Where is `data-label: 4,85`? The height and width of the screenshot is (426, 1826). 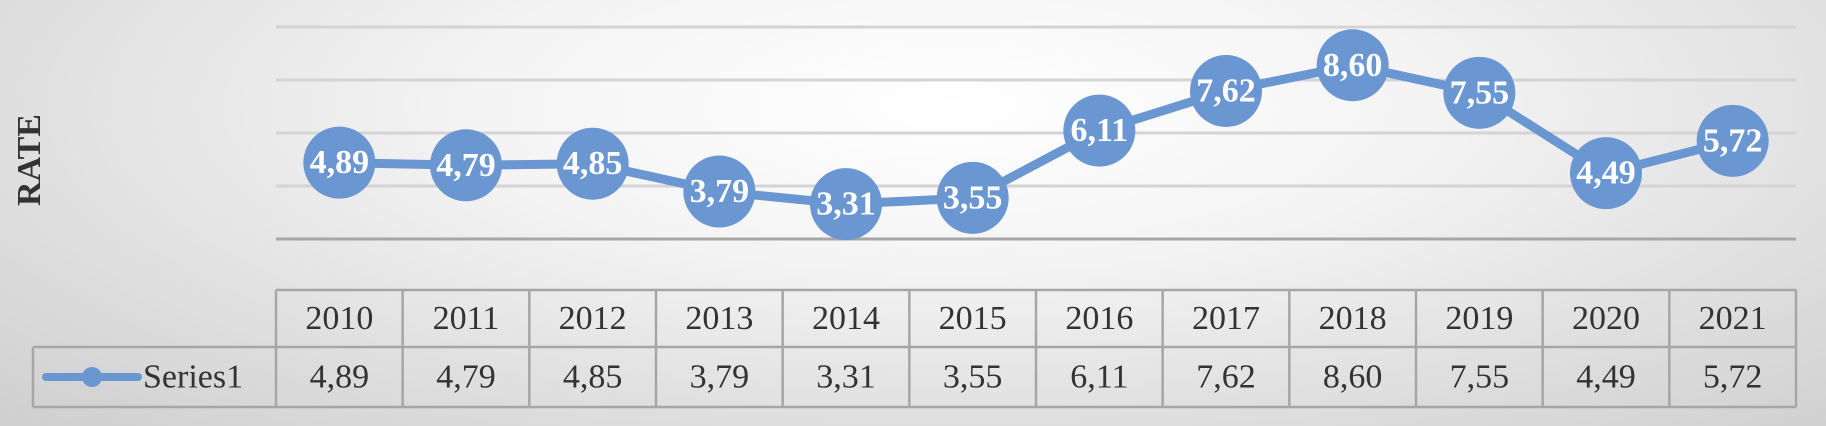 data-label: 4,85 is located at coordinates (593, 163).